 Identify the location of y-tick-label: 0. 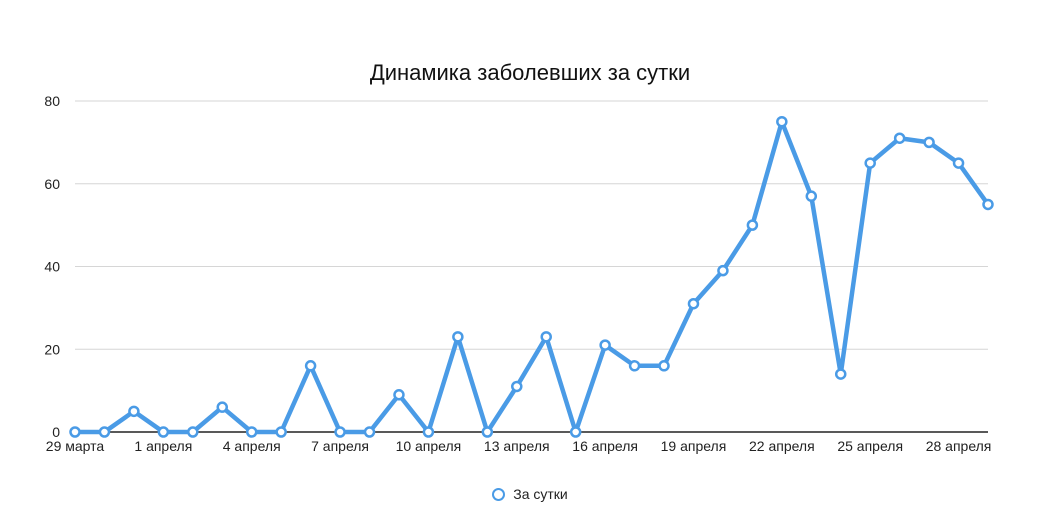
(56, 432).